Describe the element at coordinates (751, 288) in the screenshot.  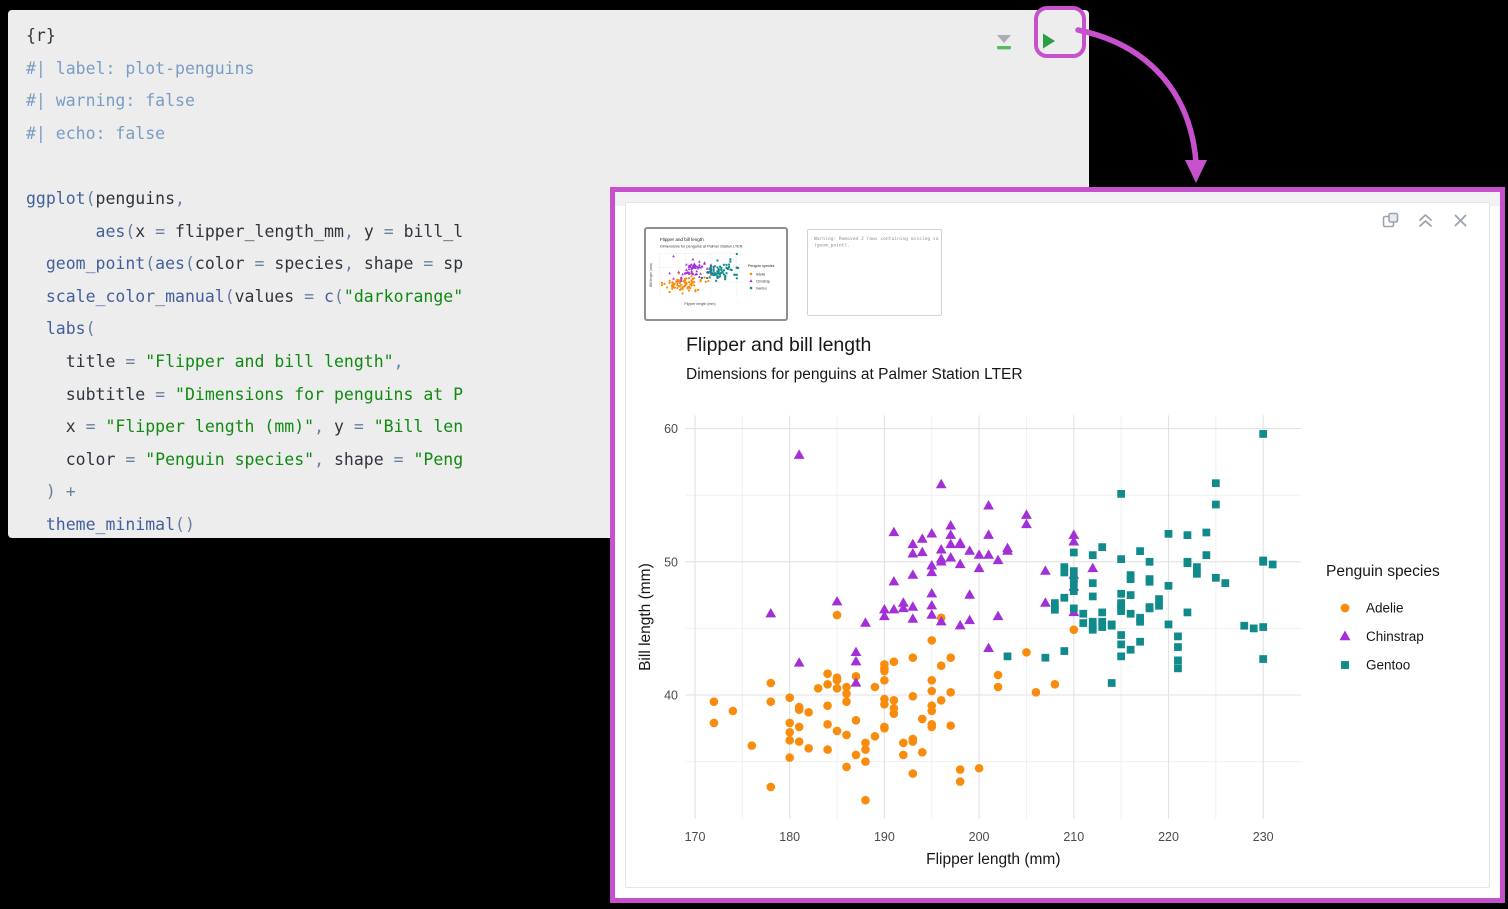
I see `mini-legend-marker` at that location.